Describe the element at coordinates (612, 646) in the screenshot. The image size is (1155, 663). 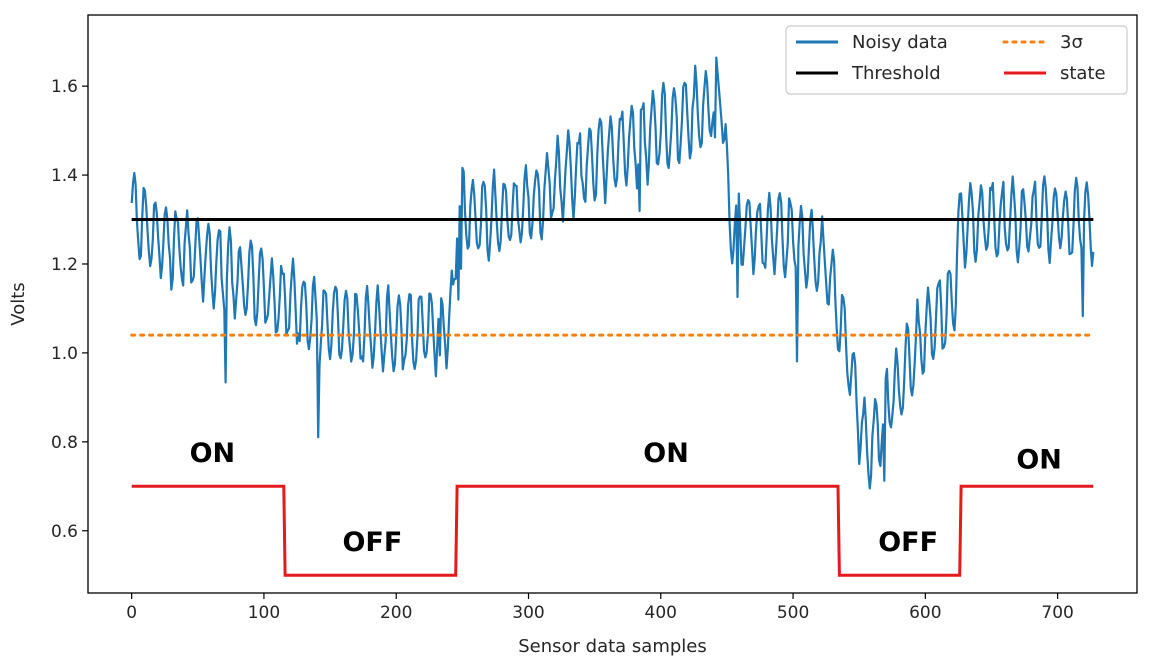
I see `x-axis-label: Sensor data samples` at that location.